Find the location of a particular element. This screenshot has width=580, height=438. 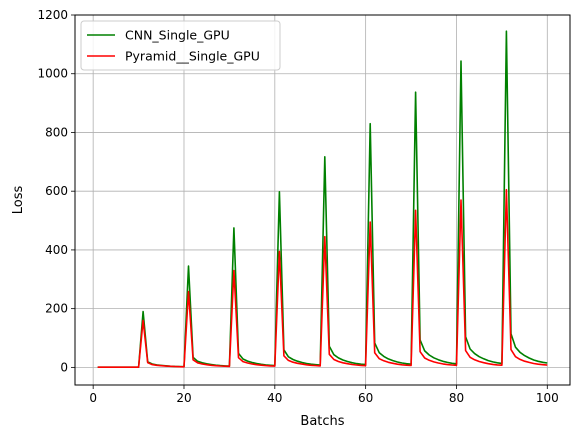

legend-entry: Pyramid__Single_GPU is located at coordinates (192, 56).